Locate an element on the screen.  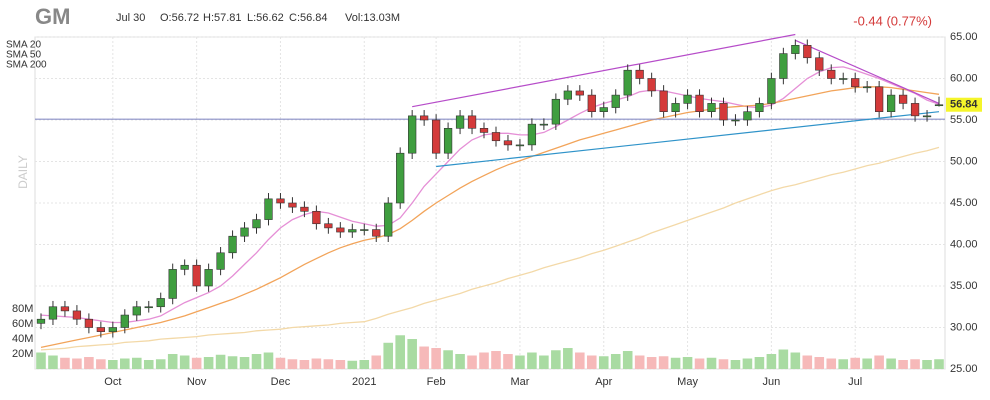
x-tick-label: Dec is located at coordinates (281, 382).